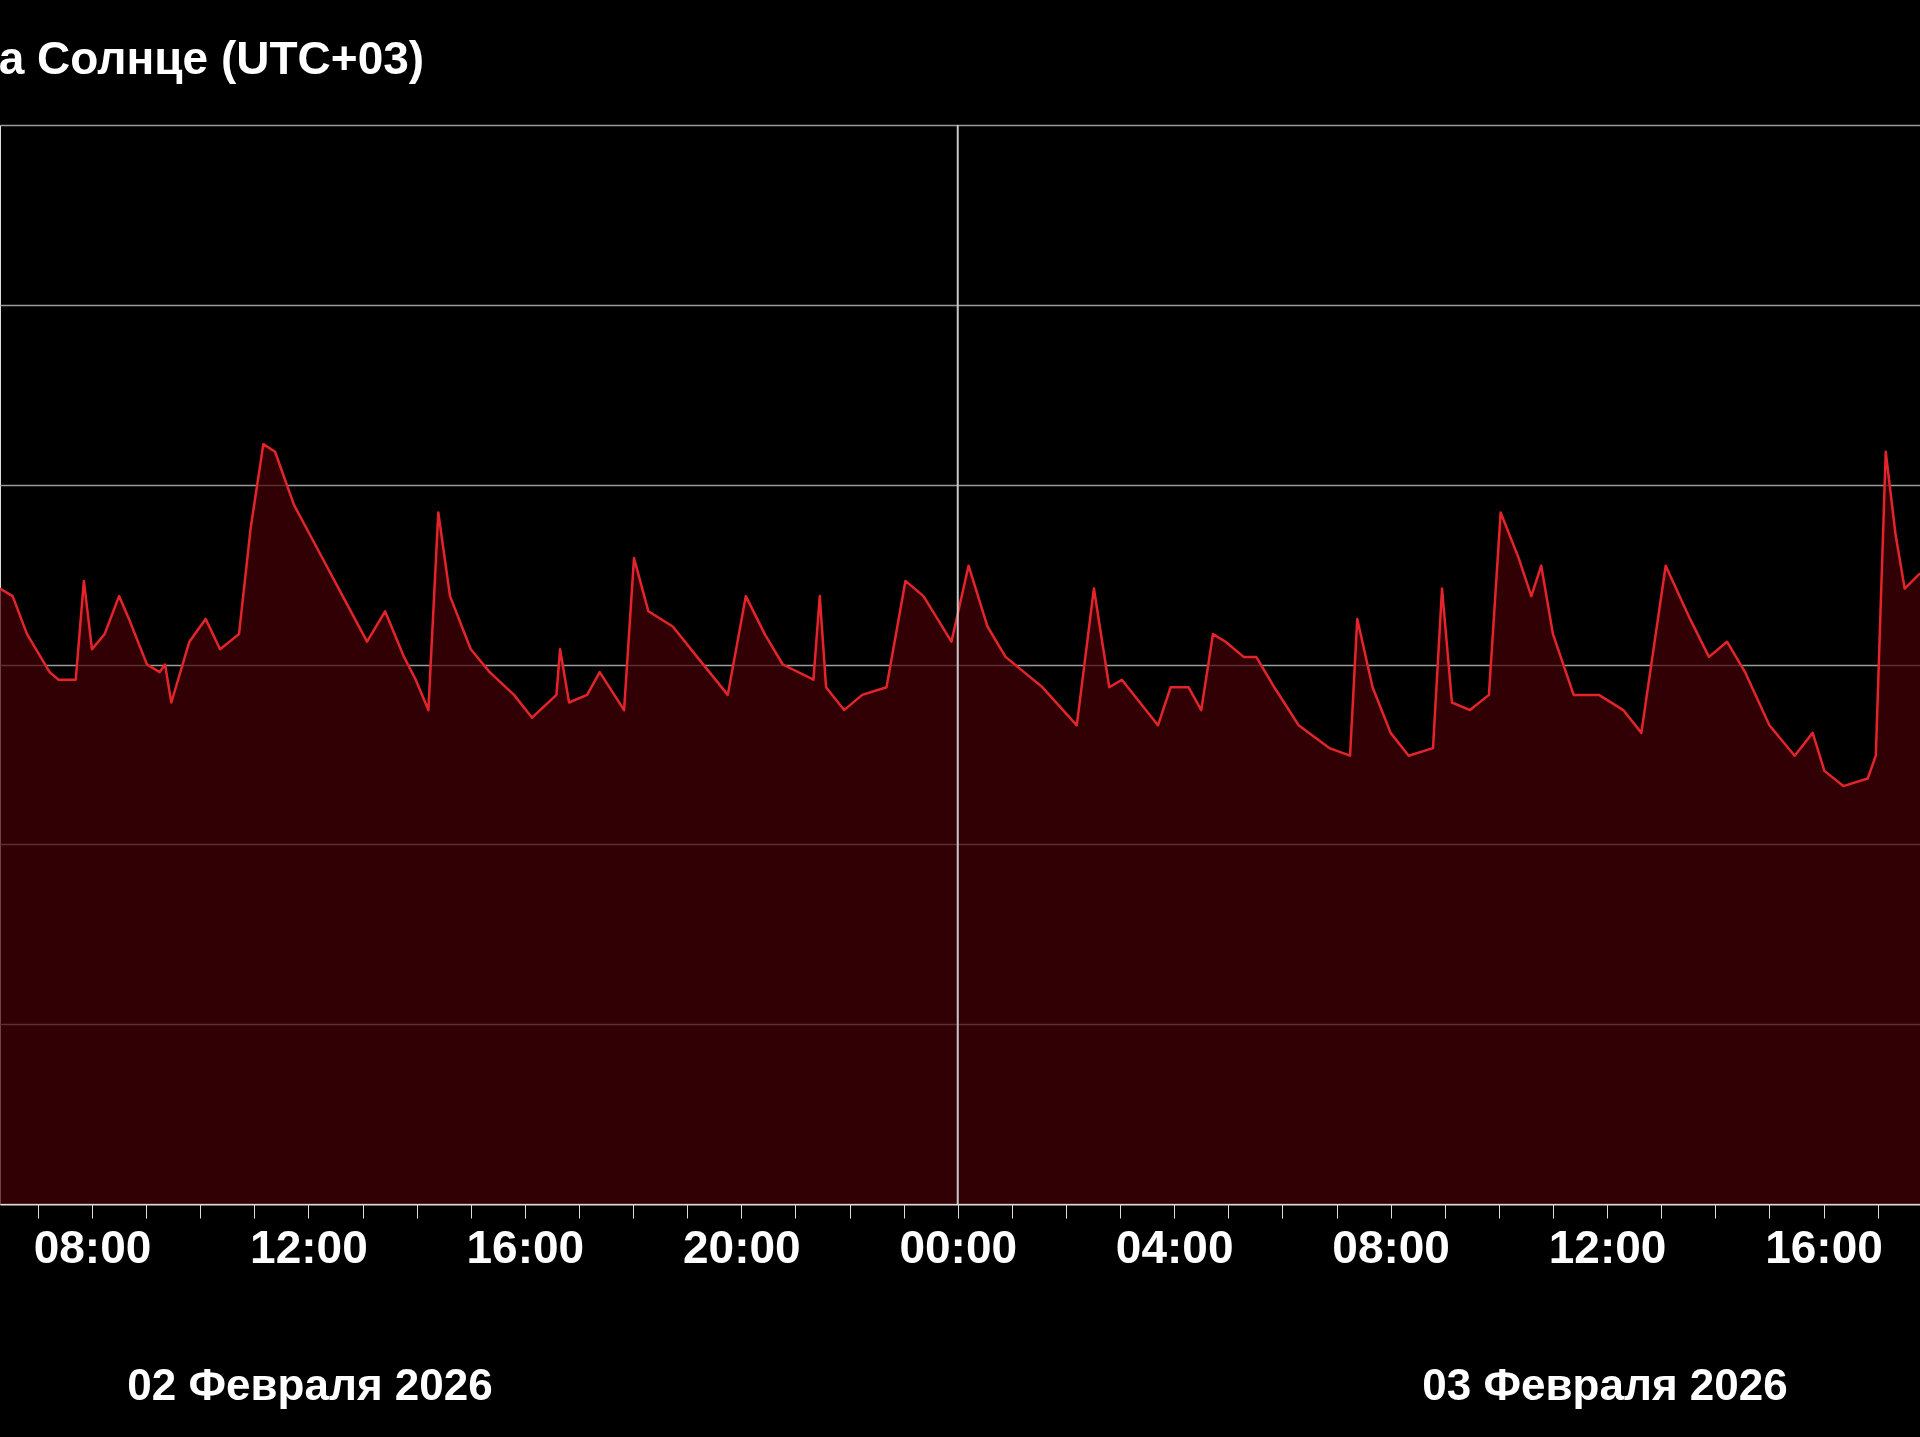 The height and width of the screenshot is (1437, 1920). I want to click on text: 02 Февраля 2026, so click(310, 1384).